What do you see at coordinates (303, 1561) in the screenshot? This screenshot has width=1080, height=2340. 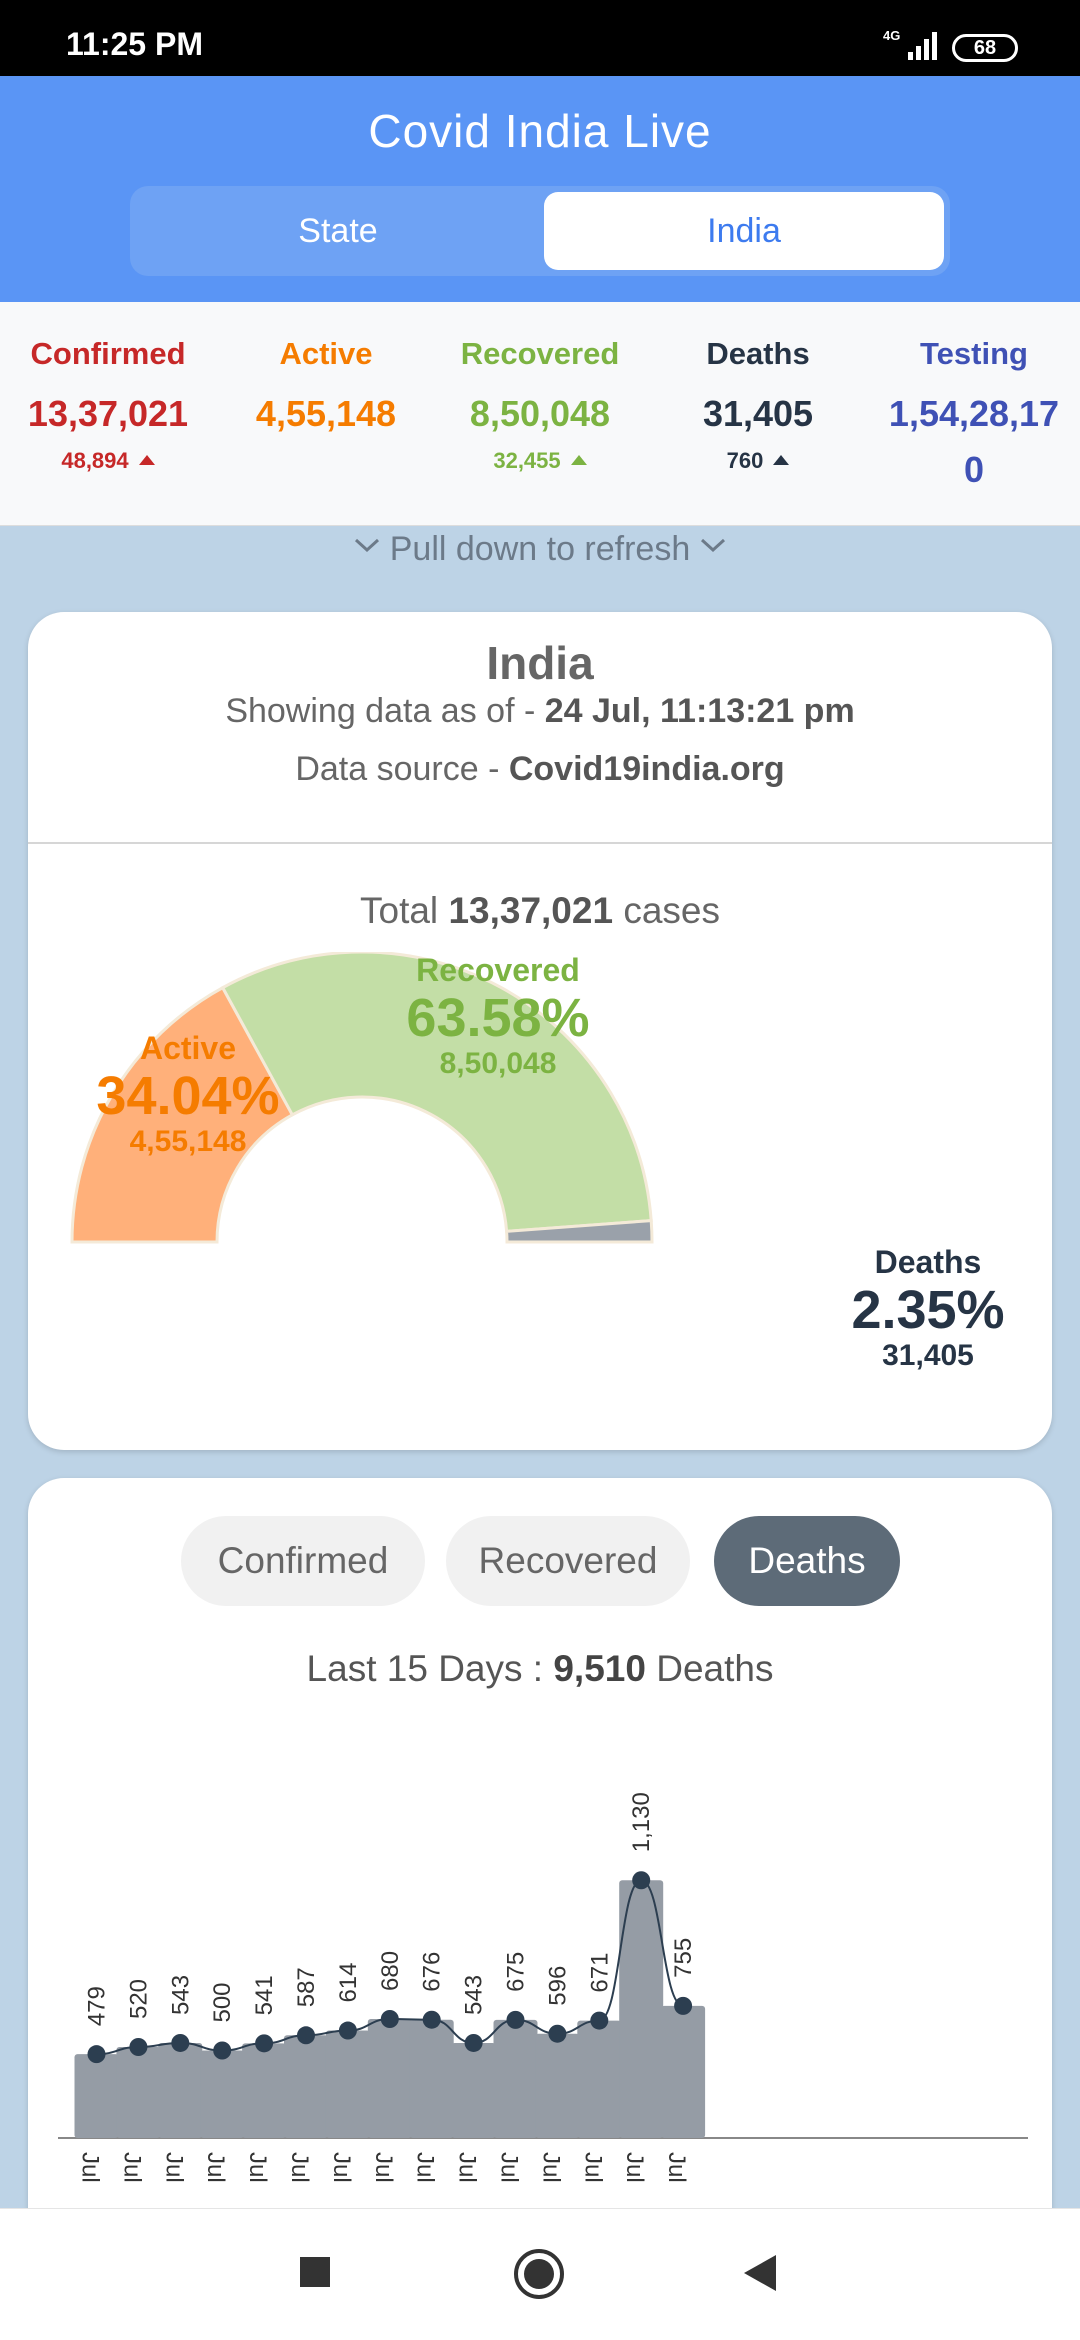 I see `tab-confirmed: Confirmed` at bounding box center [303, 1561].